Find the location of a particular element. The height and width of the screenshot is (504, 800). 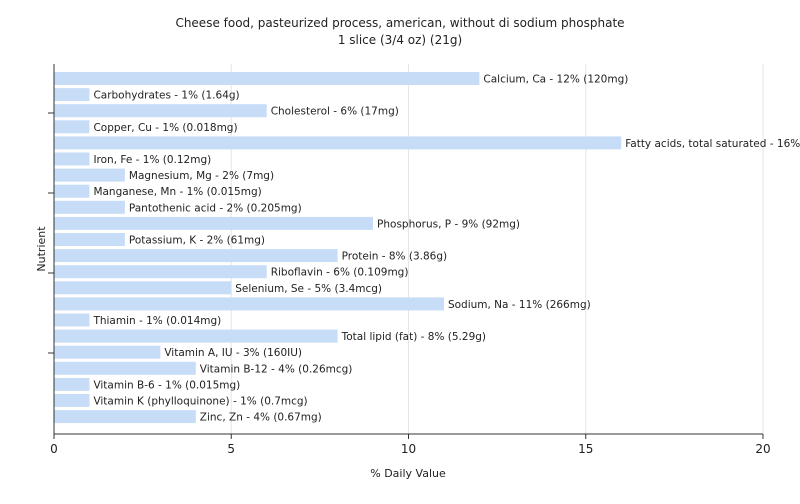

bar-label: Pantothenic acid - 2% (0.205mg) is located at coordinates (215, 208).